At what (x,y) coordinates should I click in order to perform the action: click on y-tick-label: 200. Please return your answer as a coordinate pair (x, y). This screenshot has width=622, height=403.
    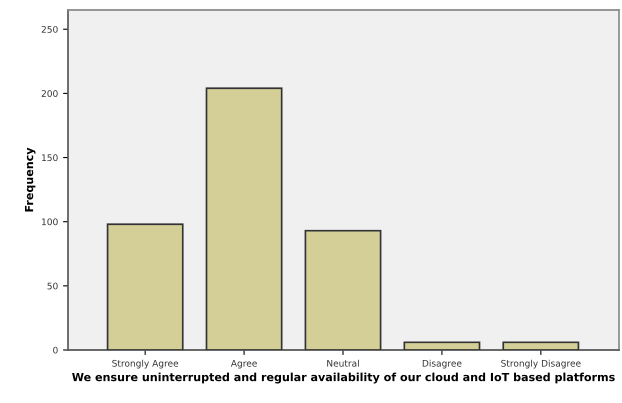
    Looking at the image, I should click on (50, 93).